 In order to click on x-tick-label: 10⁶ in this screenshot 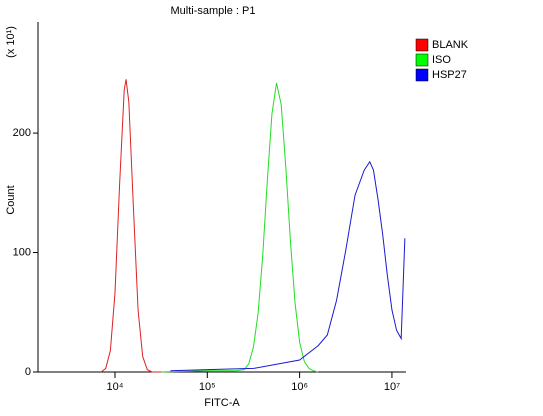, I will do `click(299, 387)`.